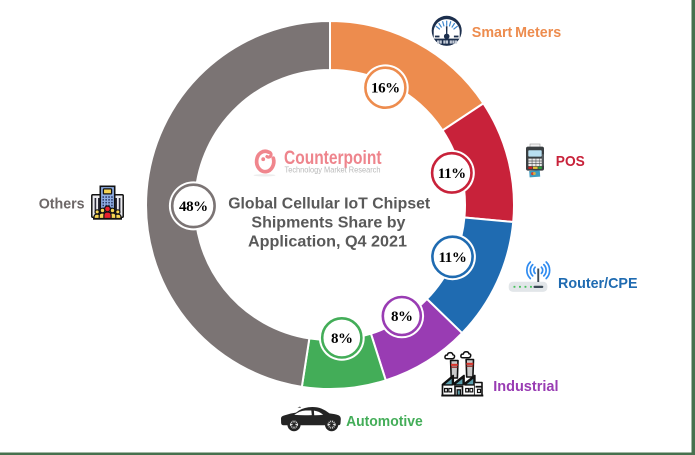 The width and height of the screenshot is (695, 455). Describe the element at coordinates (327, 241) in the screenshot. I see `svg-text: Application, Q4 2021` at that location.